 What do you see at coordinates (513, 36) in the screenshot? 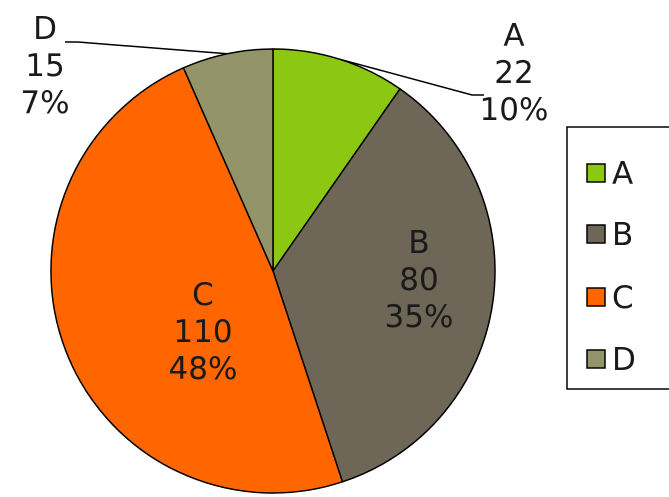
I see `data-label-a-category: A` at bounding box center [513, 36].